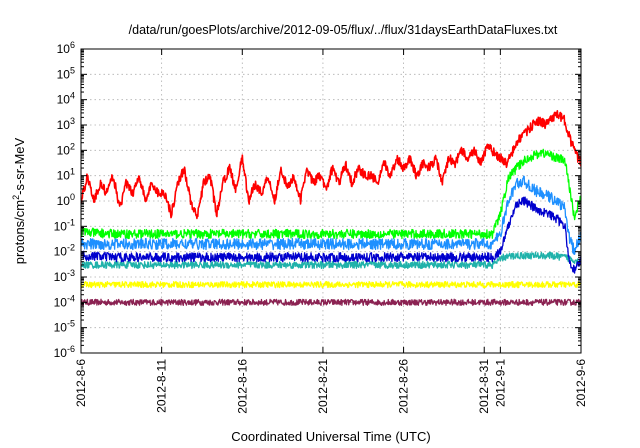 The height and width of the screenshot is (448, 640). I want to click on y-tick-label: 10⁴, so click(66, 99).